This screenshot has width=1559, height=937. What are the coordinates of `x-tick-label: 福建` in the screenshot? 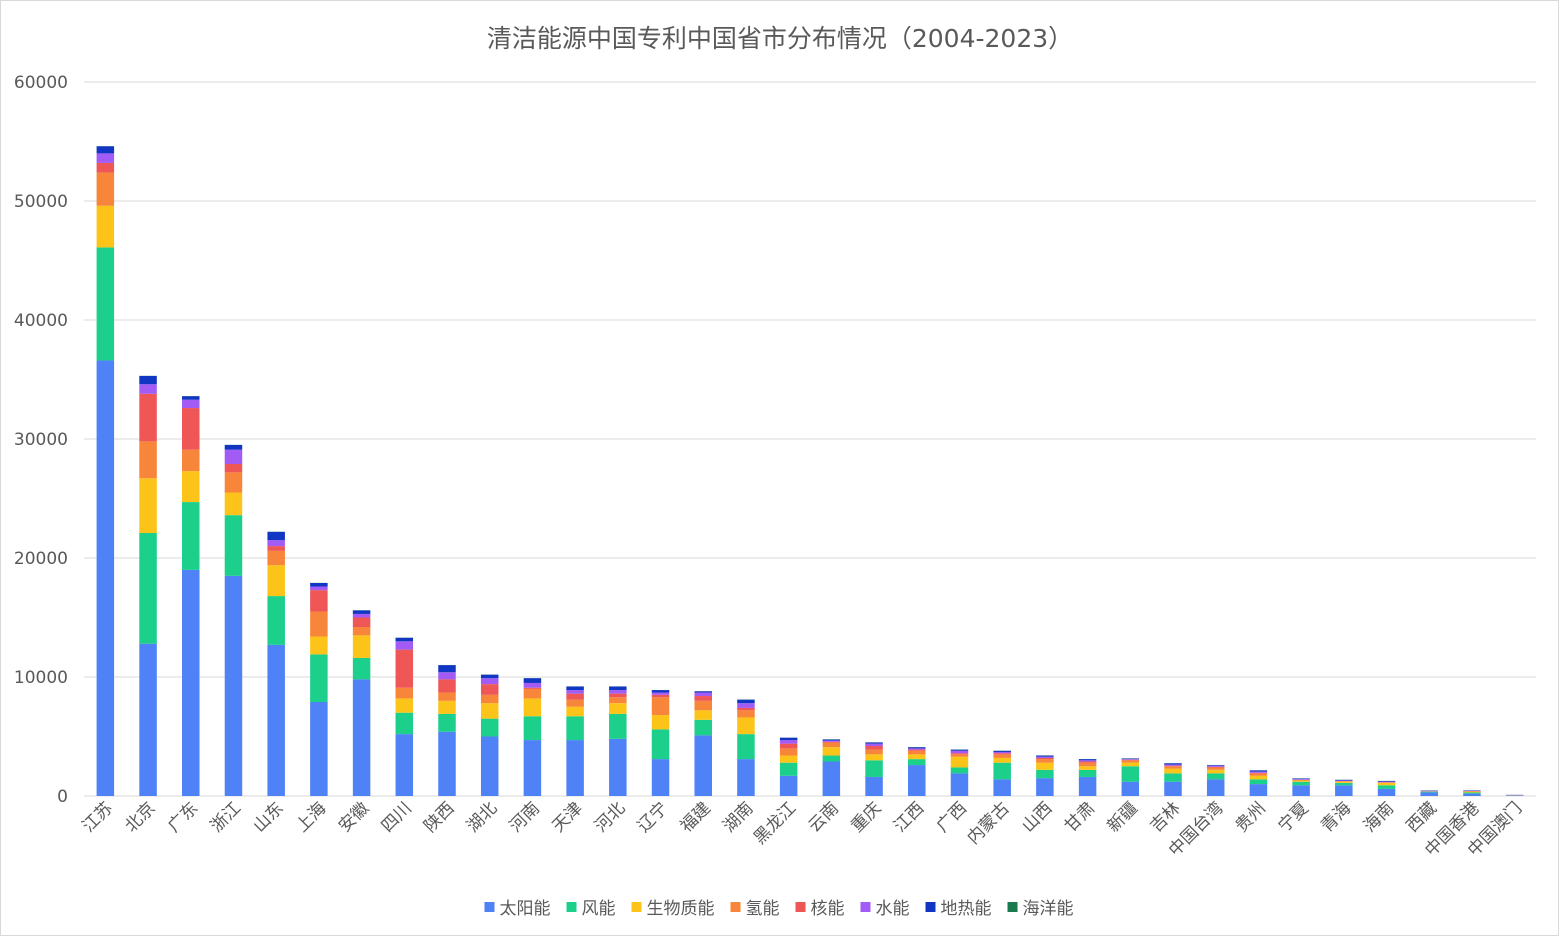 It's located at (696, 817).